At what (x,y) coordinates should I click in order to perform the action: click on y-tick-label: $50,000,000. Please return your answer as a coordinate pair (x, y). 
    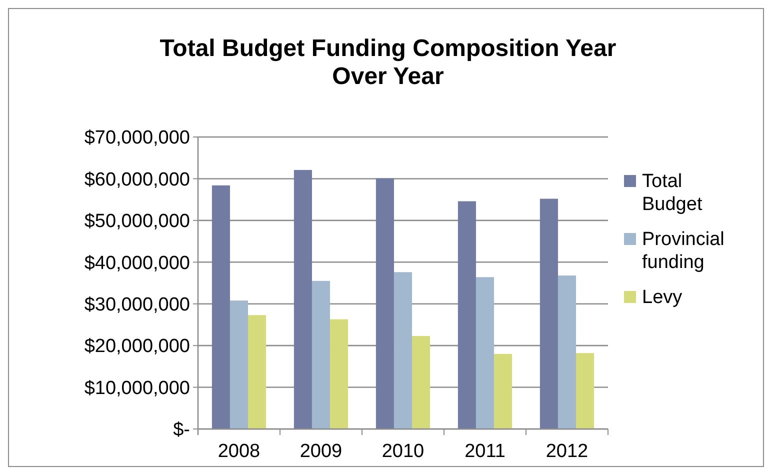
    Looking at the image, I should click on (137, 221).